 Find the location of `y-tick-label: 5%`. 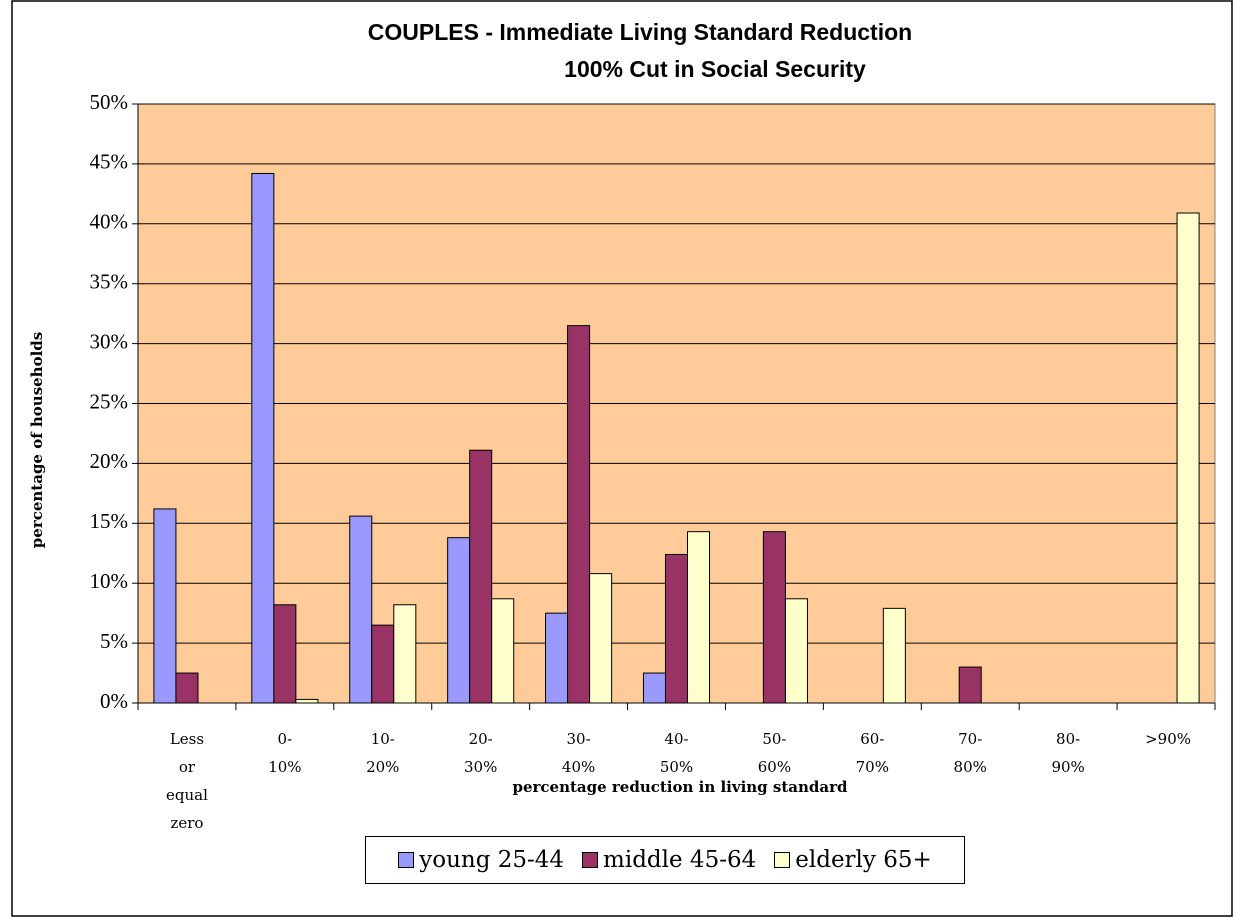

y-tick-label: 5% is located at coordinates (114, 641).